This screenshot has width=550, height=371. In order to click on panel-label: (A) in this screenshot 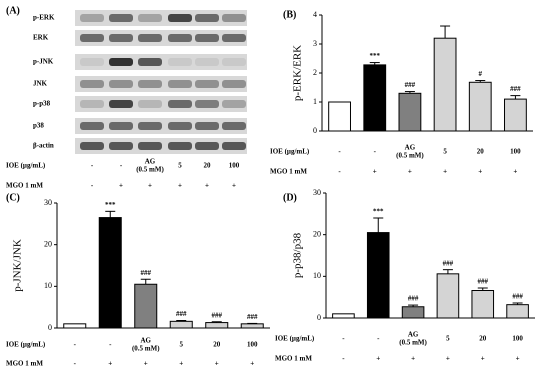, I will do `click(13, 10)`.